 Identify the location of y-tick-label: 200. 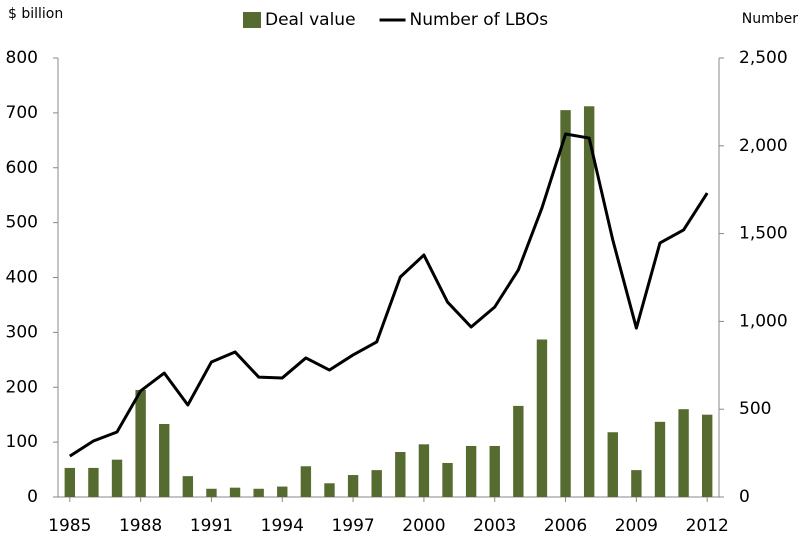
(22, 387).